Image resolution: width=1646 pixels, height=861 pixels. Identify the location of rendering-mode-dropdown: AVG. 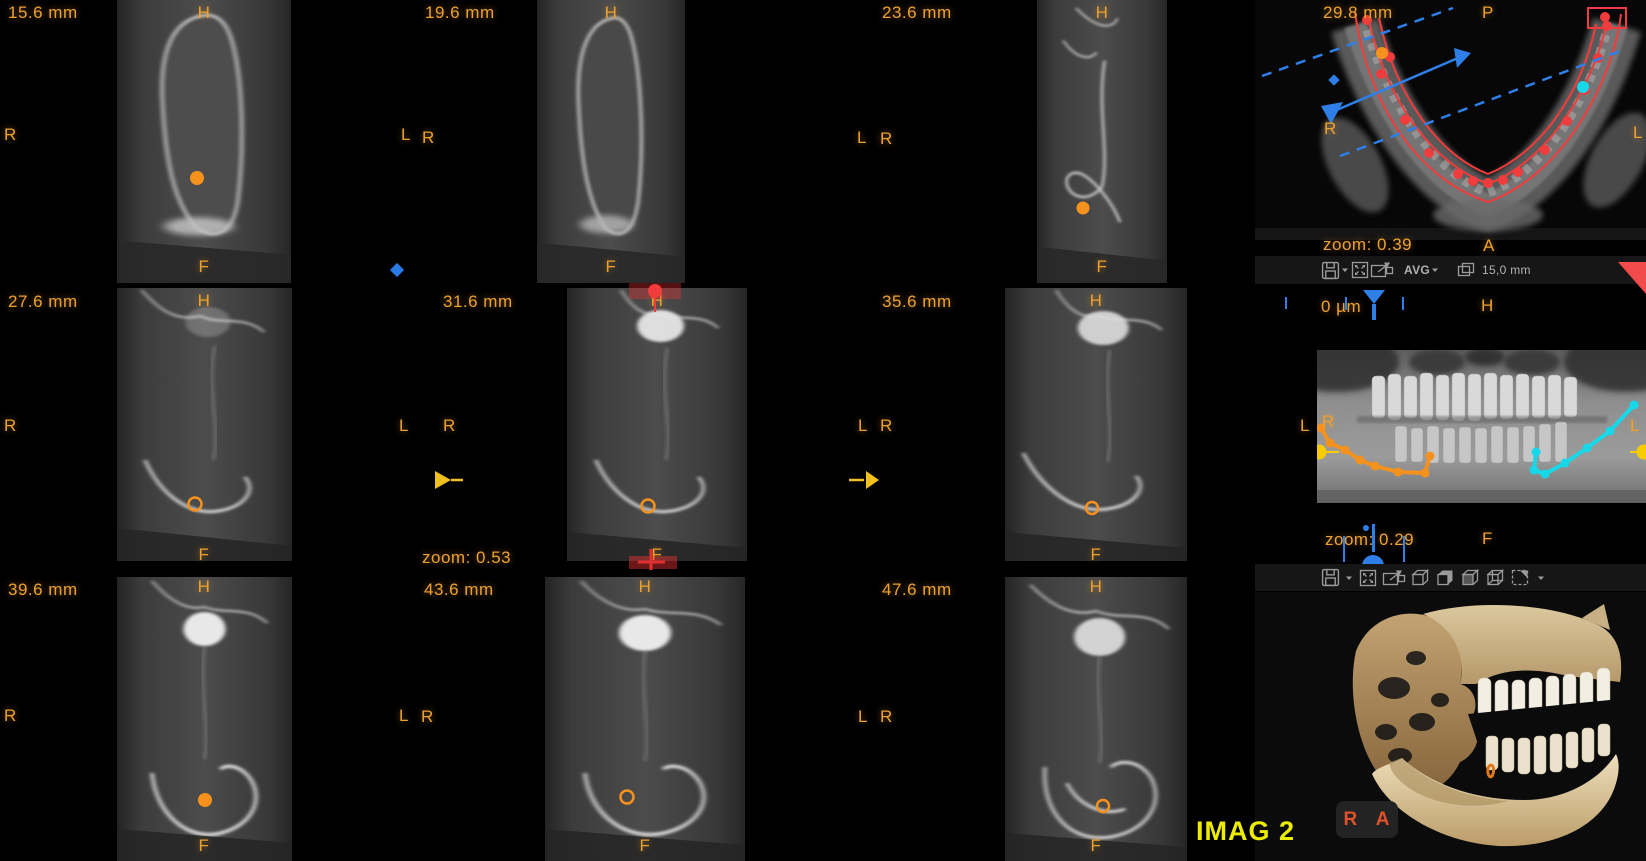
(1417, 270).